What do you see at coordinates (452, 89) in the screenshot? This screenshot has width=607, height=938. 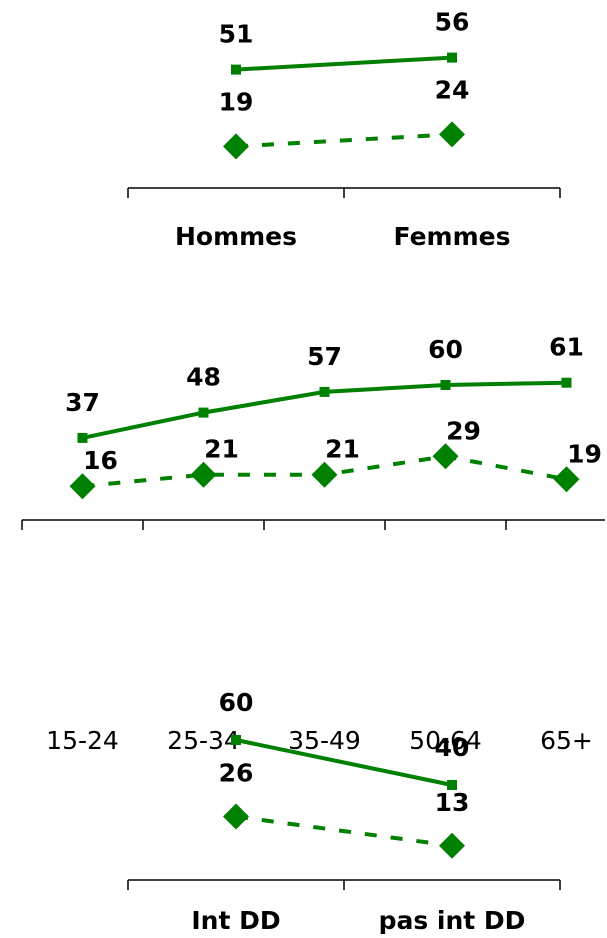 I see `data-label: 24` at bounding box center [452, 89].